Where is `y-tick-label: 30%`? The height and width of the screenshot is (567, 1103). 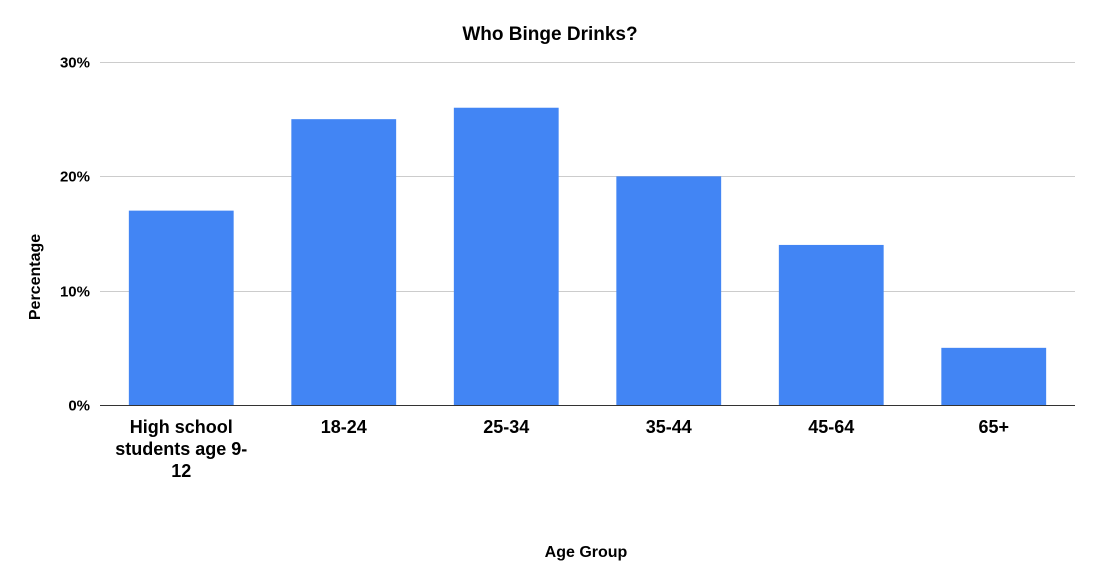
y-tick-label: 30% is located at coordinates (75, 63).